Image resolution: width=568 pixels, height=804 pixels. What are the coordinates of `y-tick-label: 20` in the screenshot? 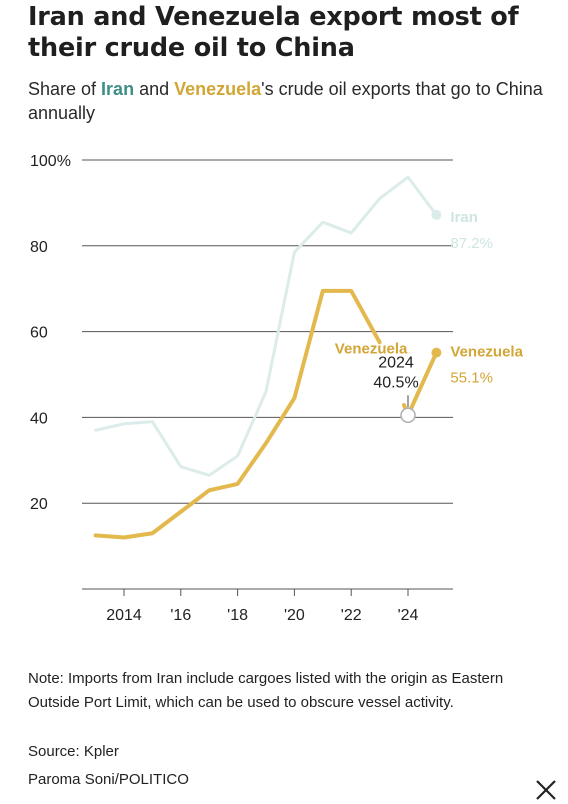 It's located at (39, 504).